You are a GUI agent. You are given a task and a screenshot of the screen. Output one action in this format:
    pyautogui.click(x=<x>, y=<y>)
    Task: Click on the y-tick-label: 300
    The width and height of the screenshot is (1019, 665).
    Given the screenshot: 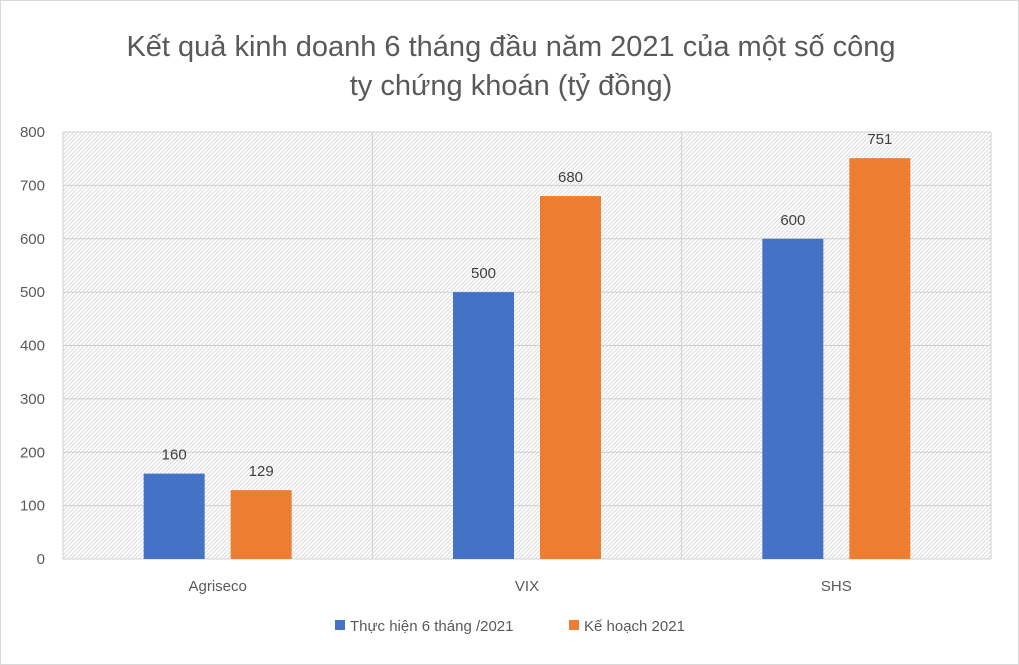 What is the action you would take?
    pyautogui.click(x=32, y=399)
    